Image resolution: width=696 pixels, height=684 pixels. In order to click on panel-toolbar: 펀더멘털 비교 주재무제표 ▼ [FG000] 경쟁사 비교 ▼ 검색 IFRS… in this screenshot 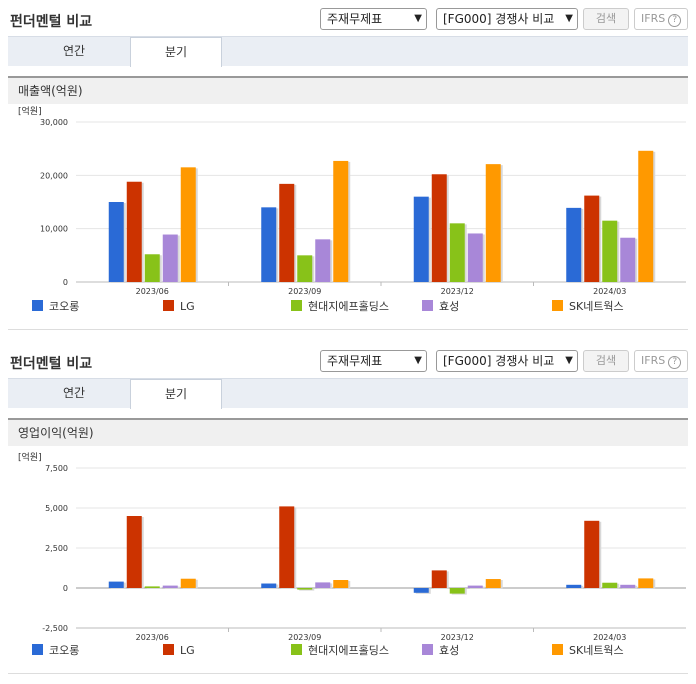, I will do `click(348, 18)`.